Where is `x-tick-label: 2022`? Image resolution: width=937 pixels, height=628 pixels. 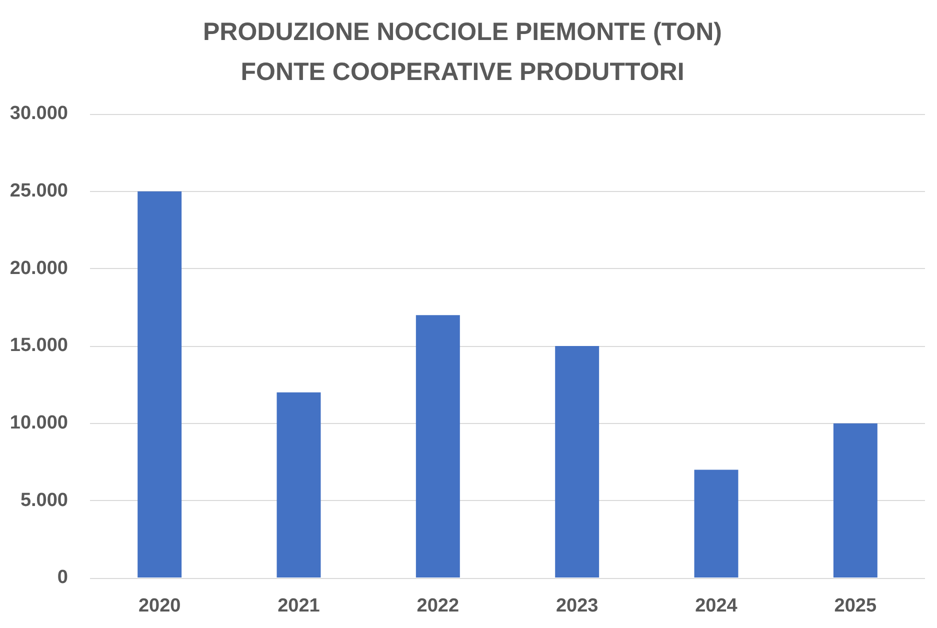
x-tick-label: 2022 is located at coordinates (438, 606).